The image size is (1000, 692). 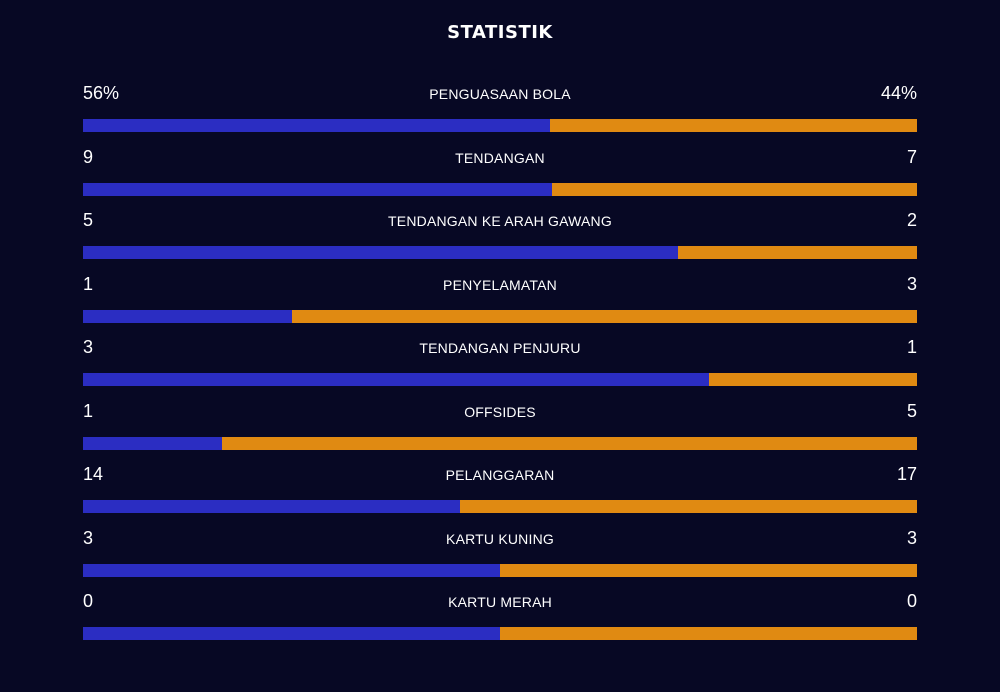 I want to click on stat-row-yellow-cards: 3 KARTU KUNING 3, so click(x=500, y=557).